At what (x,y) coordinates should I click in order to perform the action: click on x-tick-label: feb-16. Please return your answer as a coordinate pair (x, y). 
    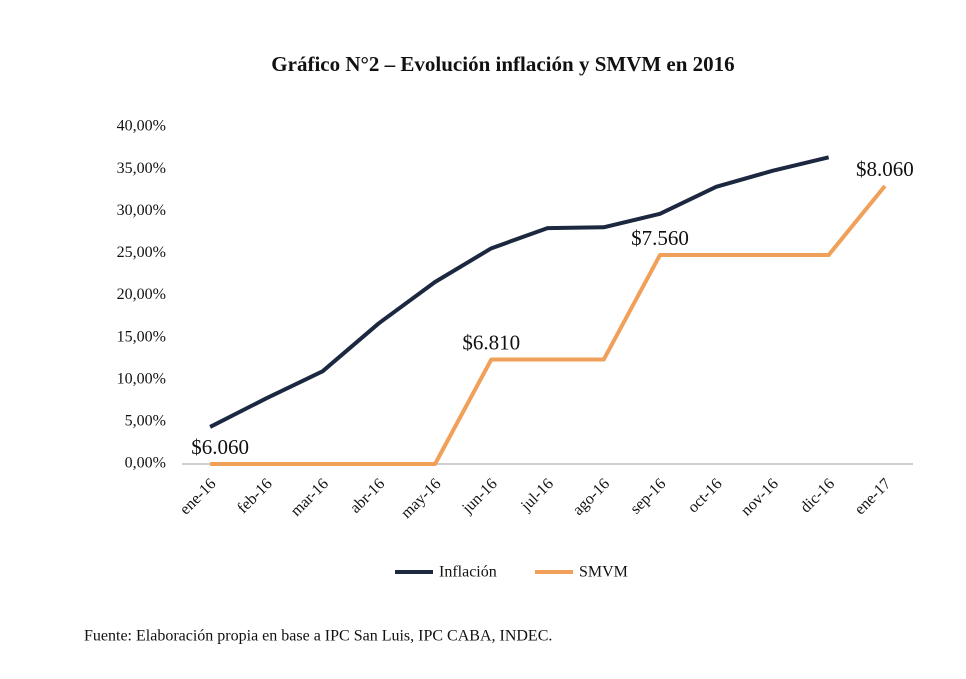
    Looking at the image, I should click on (255, 496).